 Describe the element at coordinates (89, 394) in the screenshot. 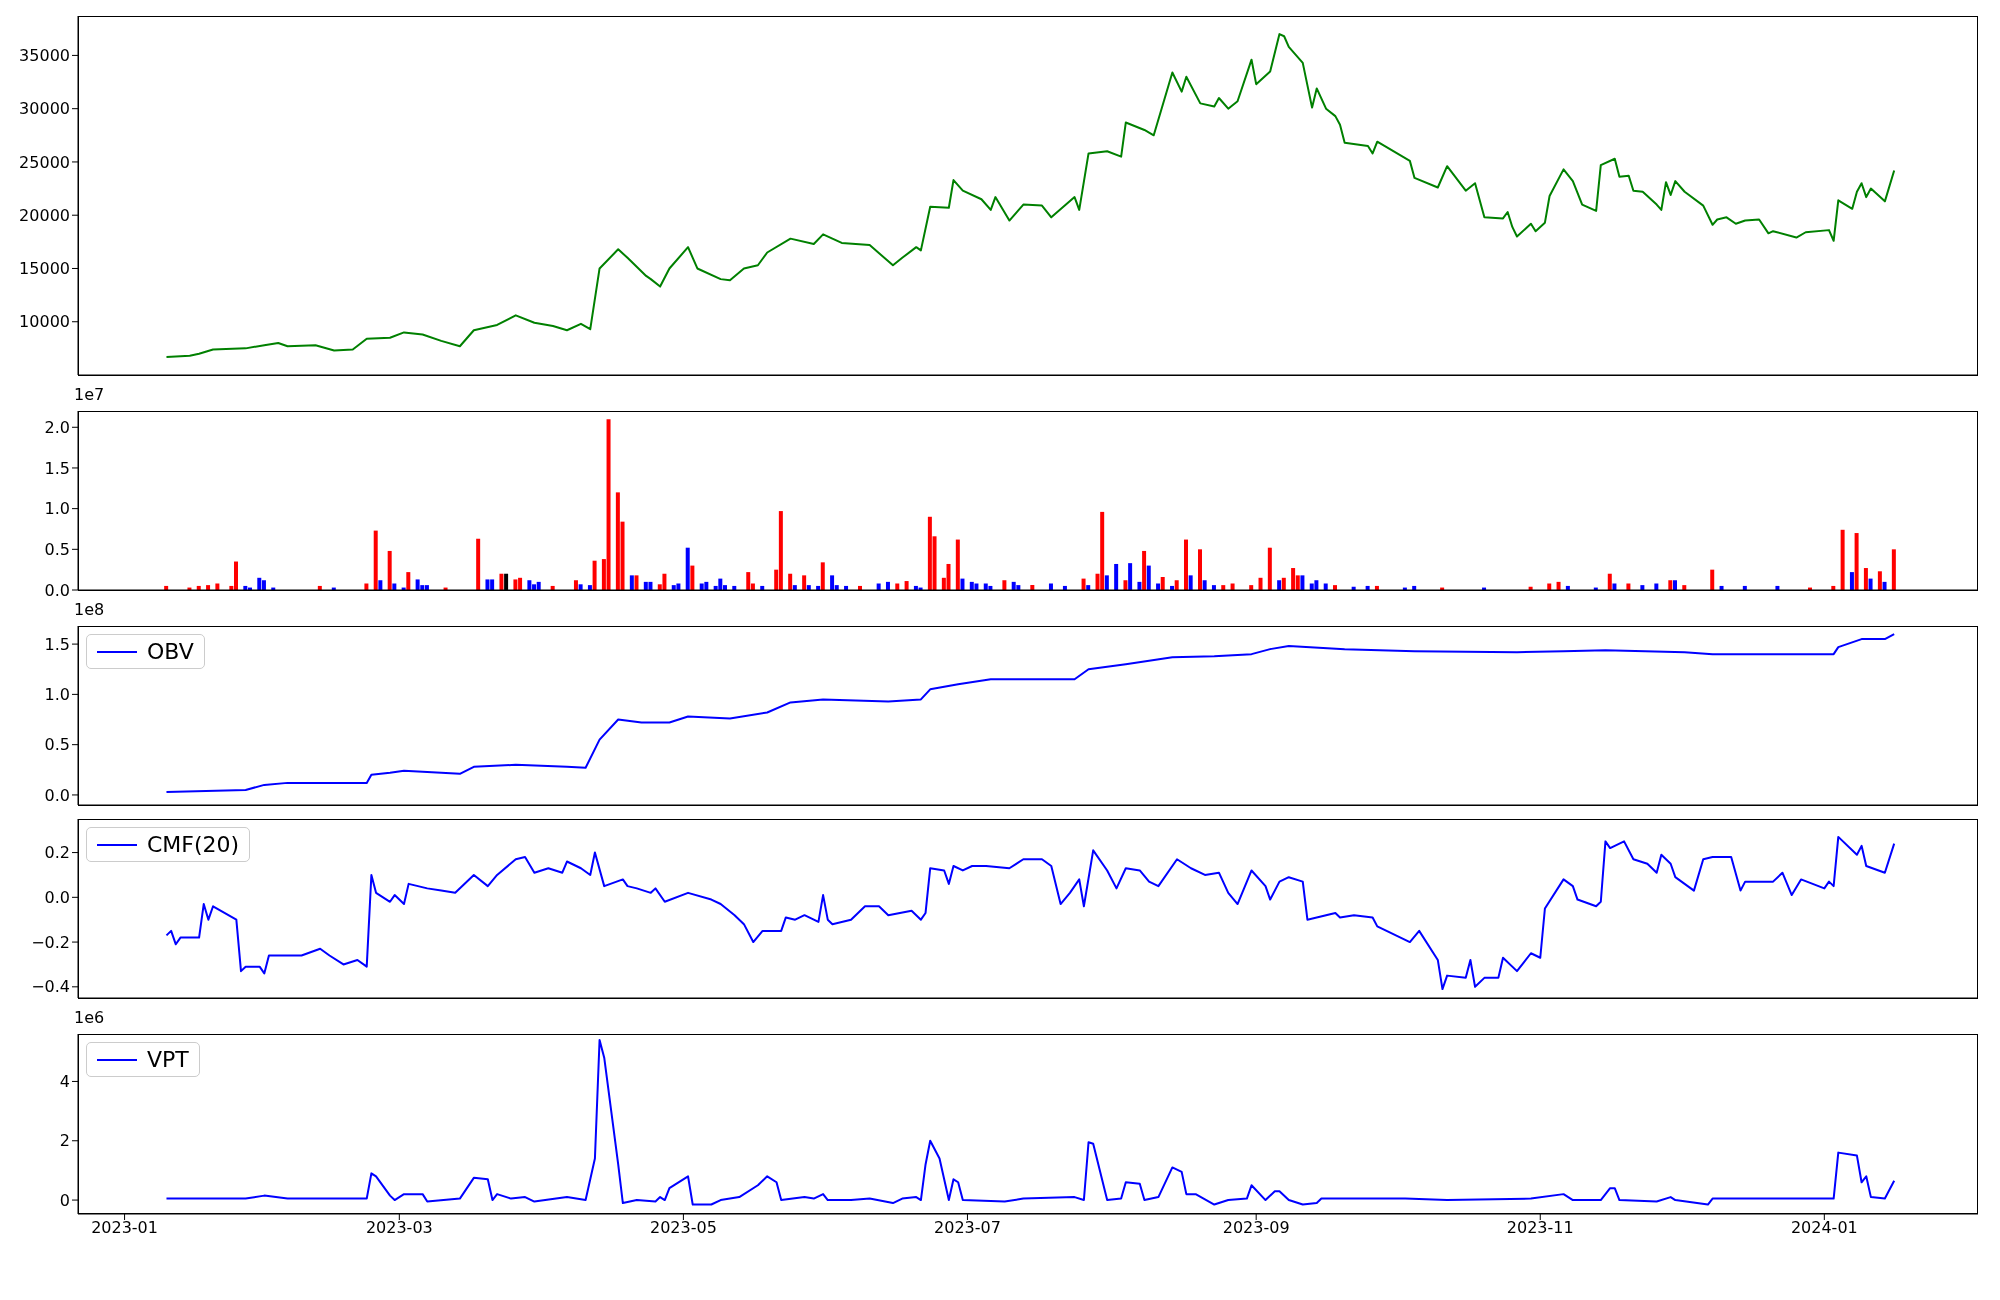

I see `text: 1e7` at that location.